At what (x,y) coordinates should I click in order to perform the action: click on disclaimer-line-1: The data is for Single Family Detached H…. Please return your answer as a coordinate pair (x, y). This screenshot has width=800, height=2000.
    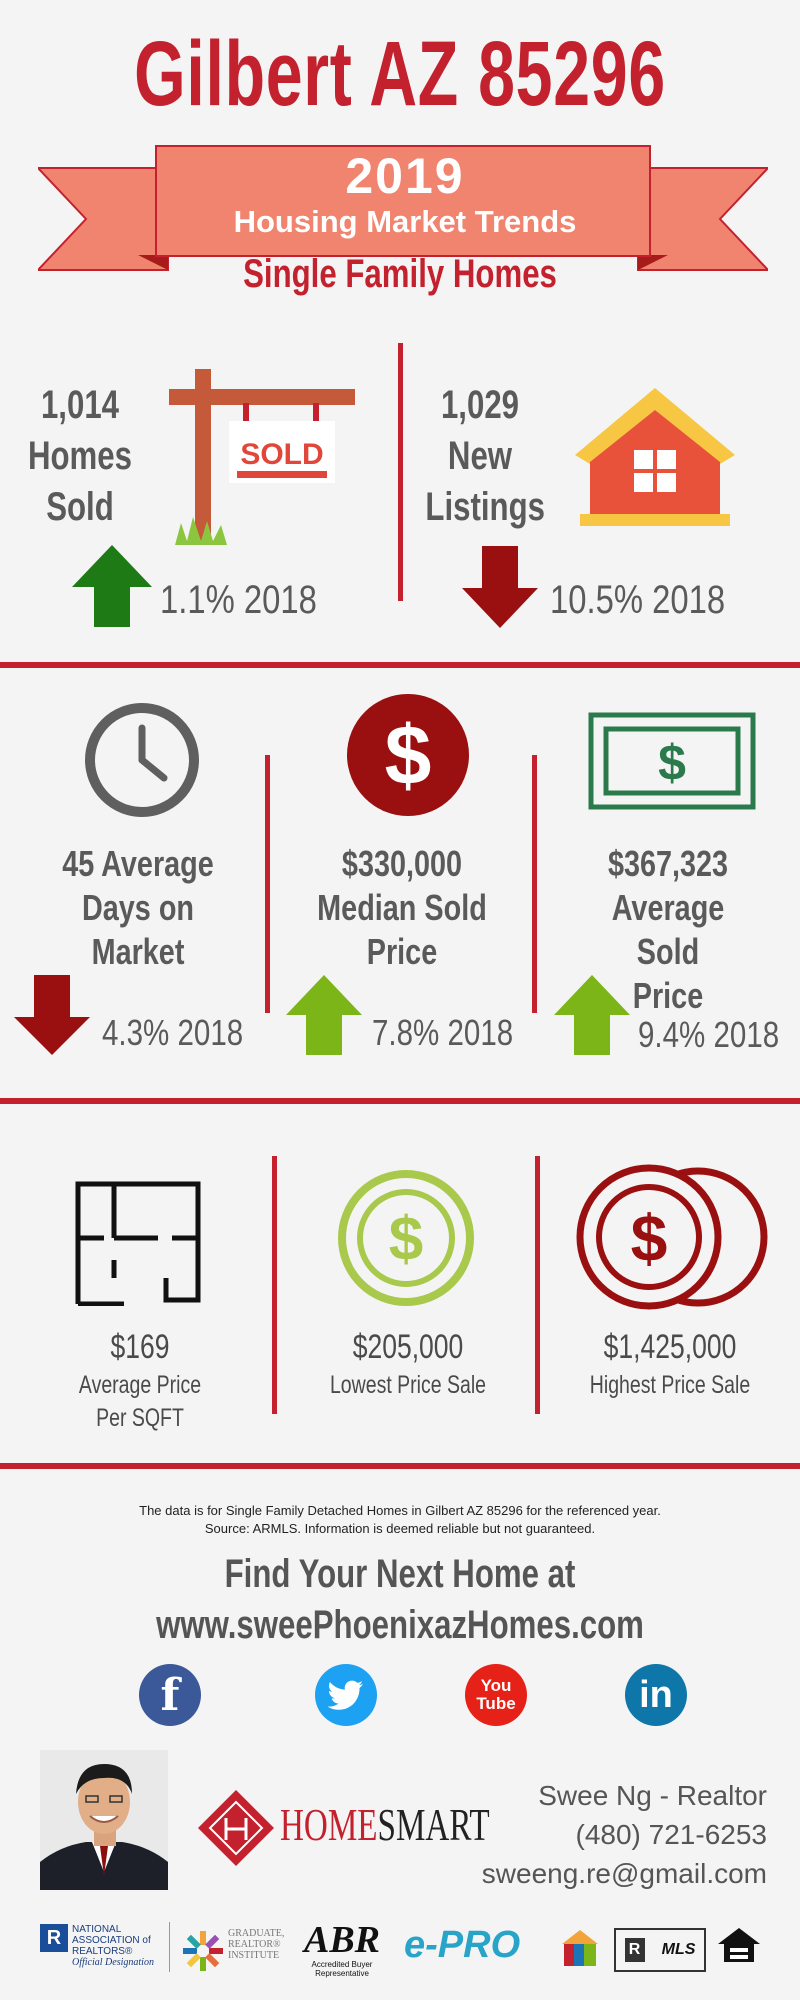
    Looking at the image, I should click on (400, 1510).